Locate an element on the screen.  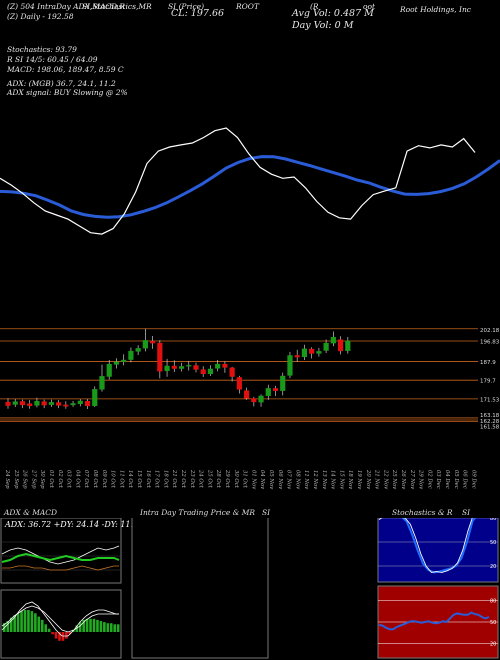
date-label: 09 Oct is located at coordinates (104, 479).